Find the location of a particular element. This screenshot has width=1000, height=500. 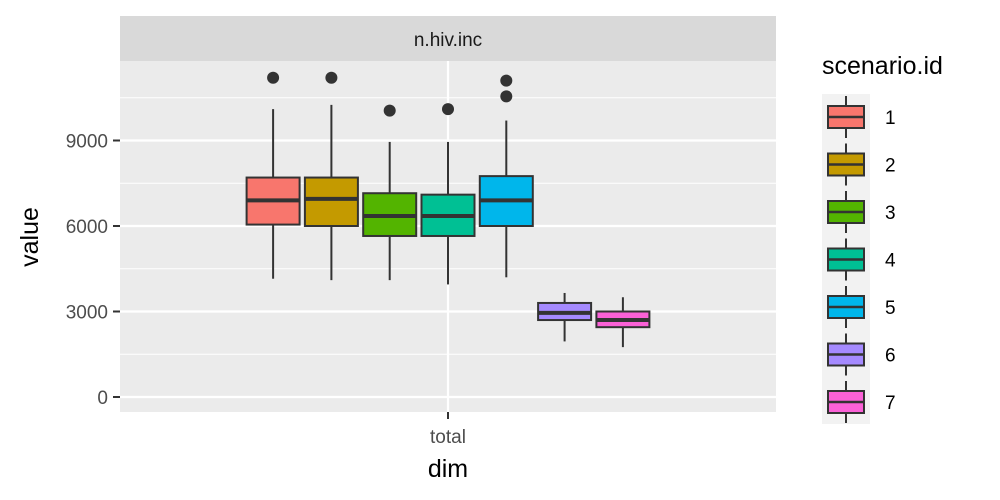

legend-item-3: 3 is located at coordinates (861, 212).